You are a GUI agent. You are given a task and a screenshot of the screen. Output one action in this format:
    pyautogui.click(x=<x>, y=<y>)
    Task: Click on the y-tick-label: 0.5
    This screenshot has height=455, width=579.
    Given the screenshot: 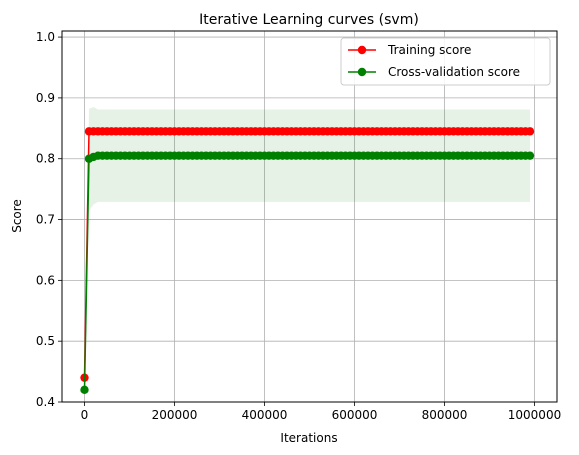 What is the action you would take?
    pyautogui.click(x=45, y=341)
    